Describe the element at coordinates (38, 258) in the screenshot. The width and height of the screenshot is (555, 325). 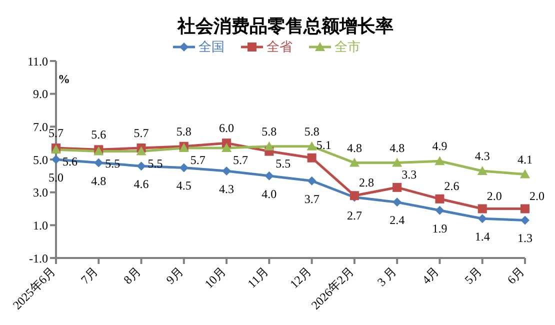
I see `y-tick-label: -1.0` at that location.